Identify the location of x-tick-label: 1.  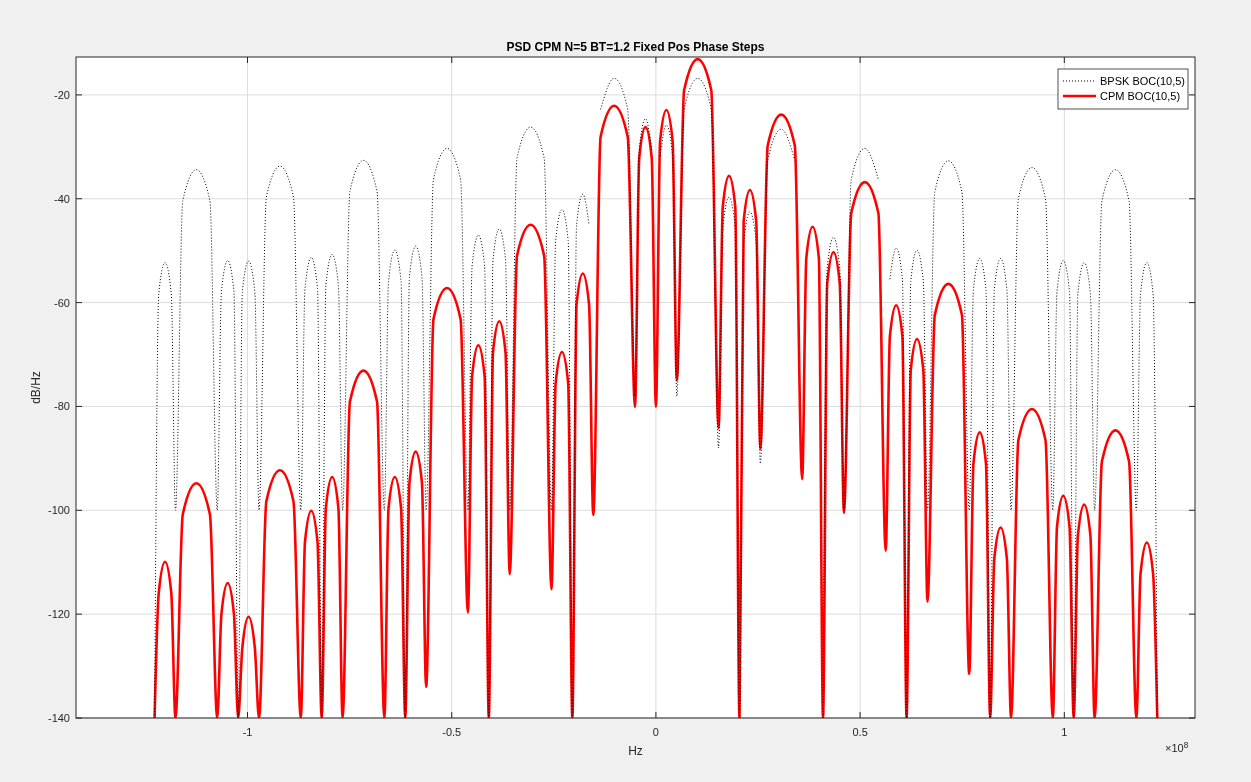
(1064, 732).